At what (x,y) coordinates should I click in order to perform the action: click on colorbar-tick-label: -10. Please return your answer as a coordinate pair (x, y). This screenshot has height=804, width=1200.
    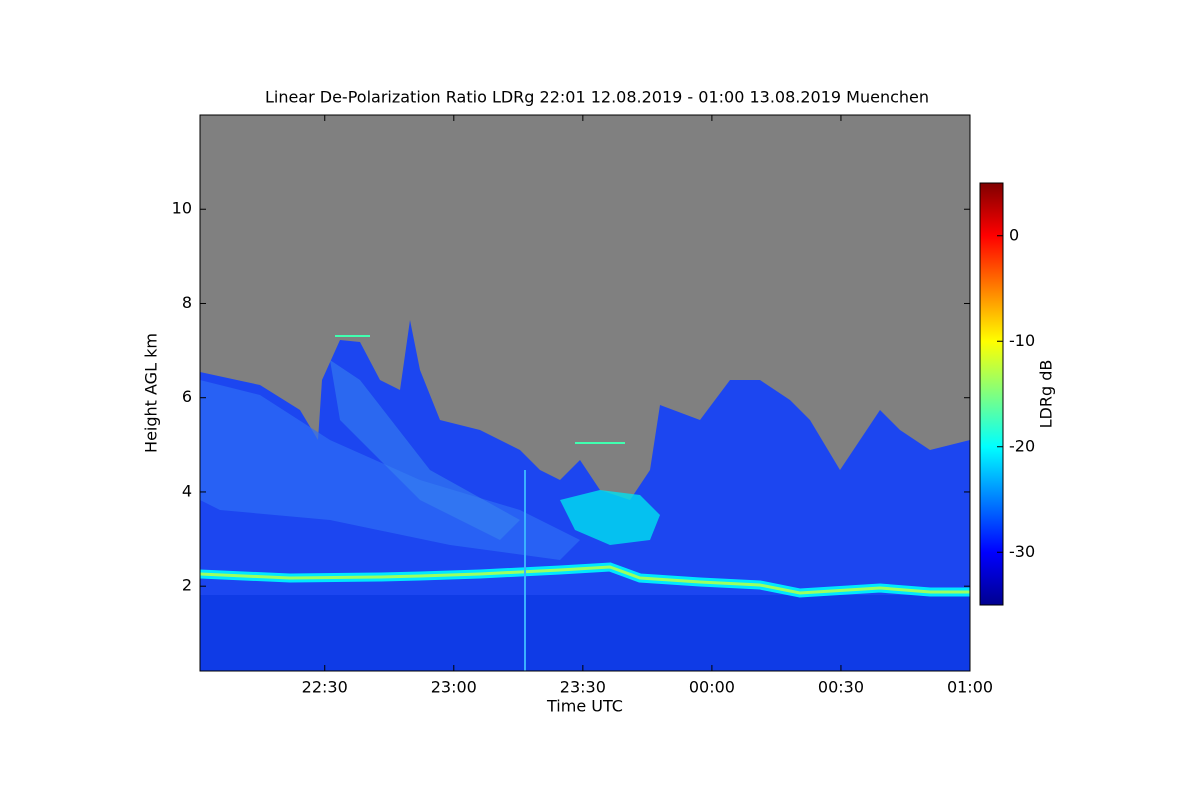
    Looking at the image, I should click on (1022, 340).